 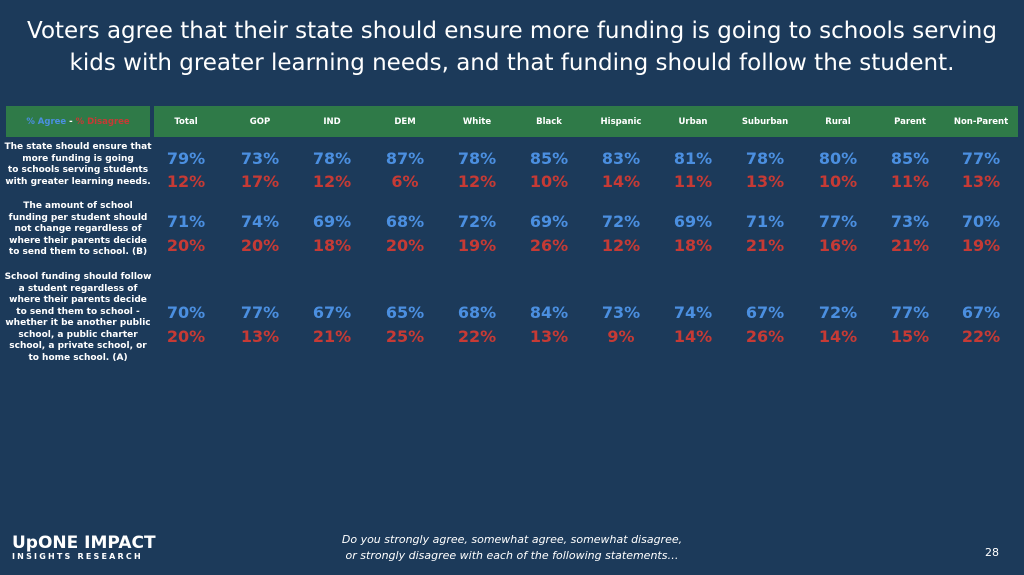 I want to click on column-header: Parent, so click(x=910, y=122).